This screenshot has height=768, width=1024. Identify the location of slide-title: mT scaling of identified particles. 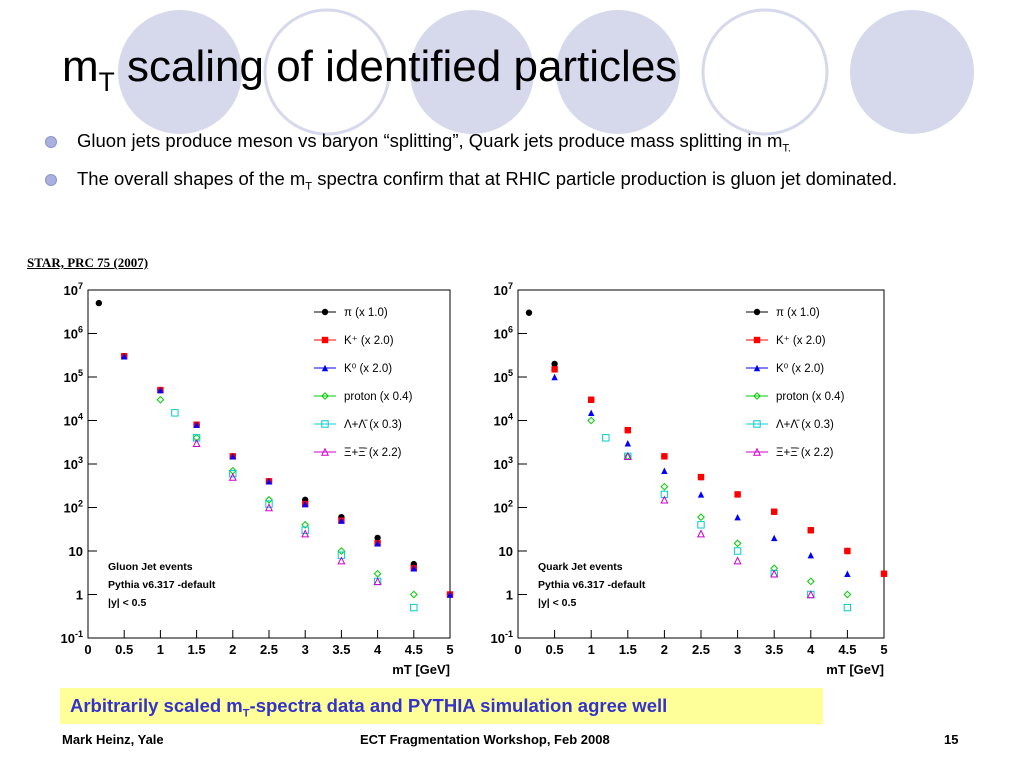
(370, 69).